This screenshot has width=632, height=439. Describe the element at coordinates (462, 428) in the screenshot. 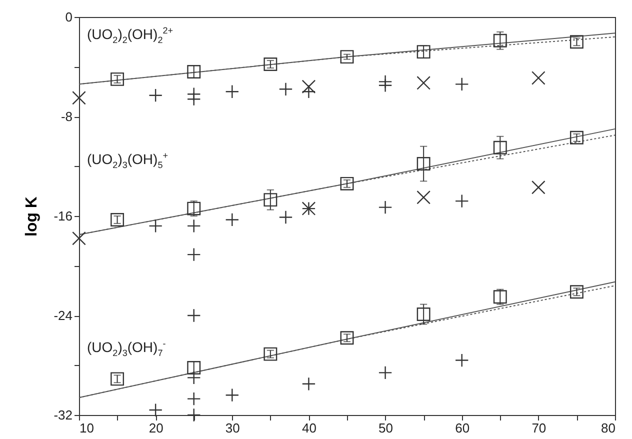

I see `x-tick-label: 60` at that location.